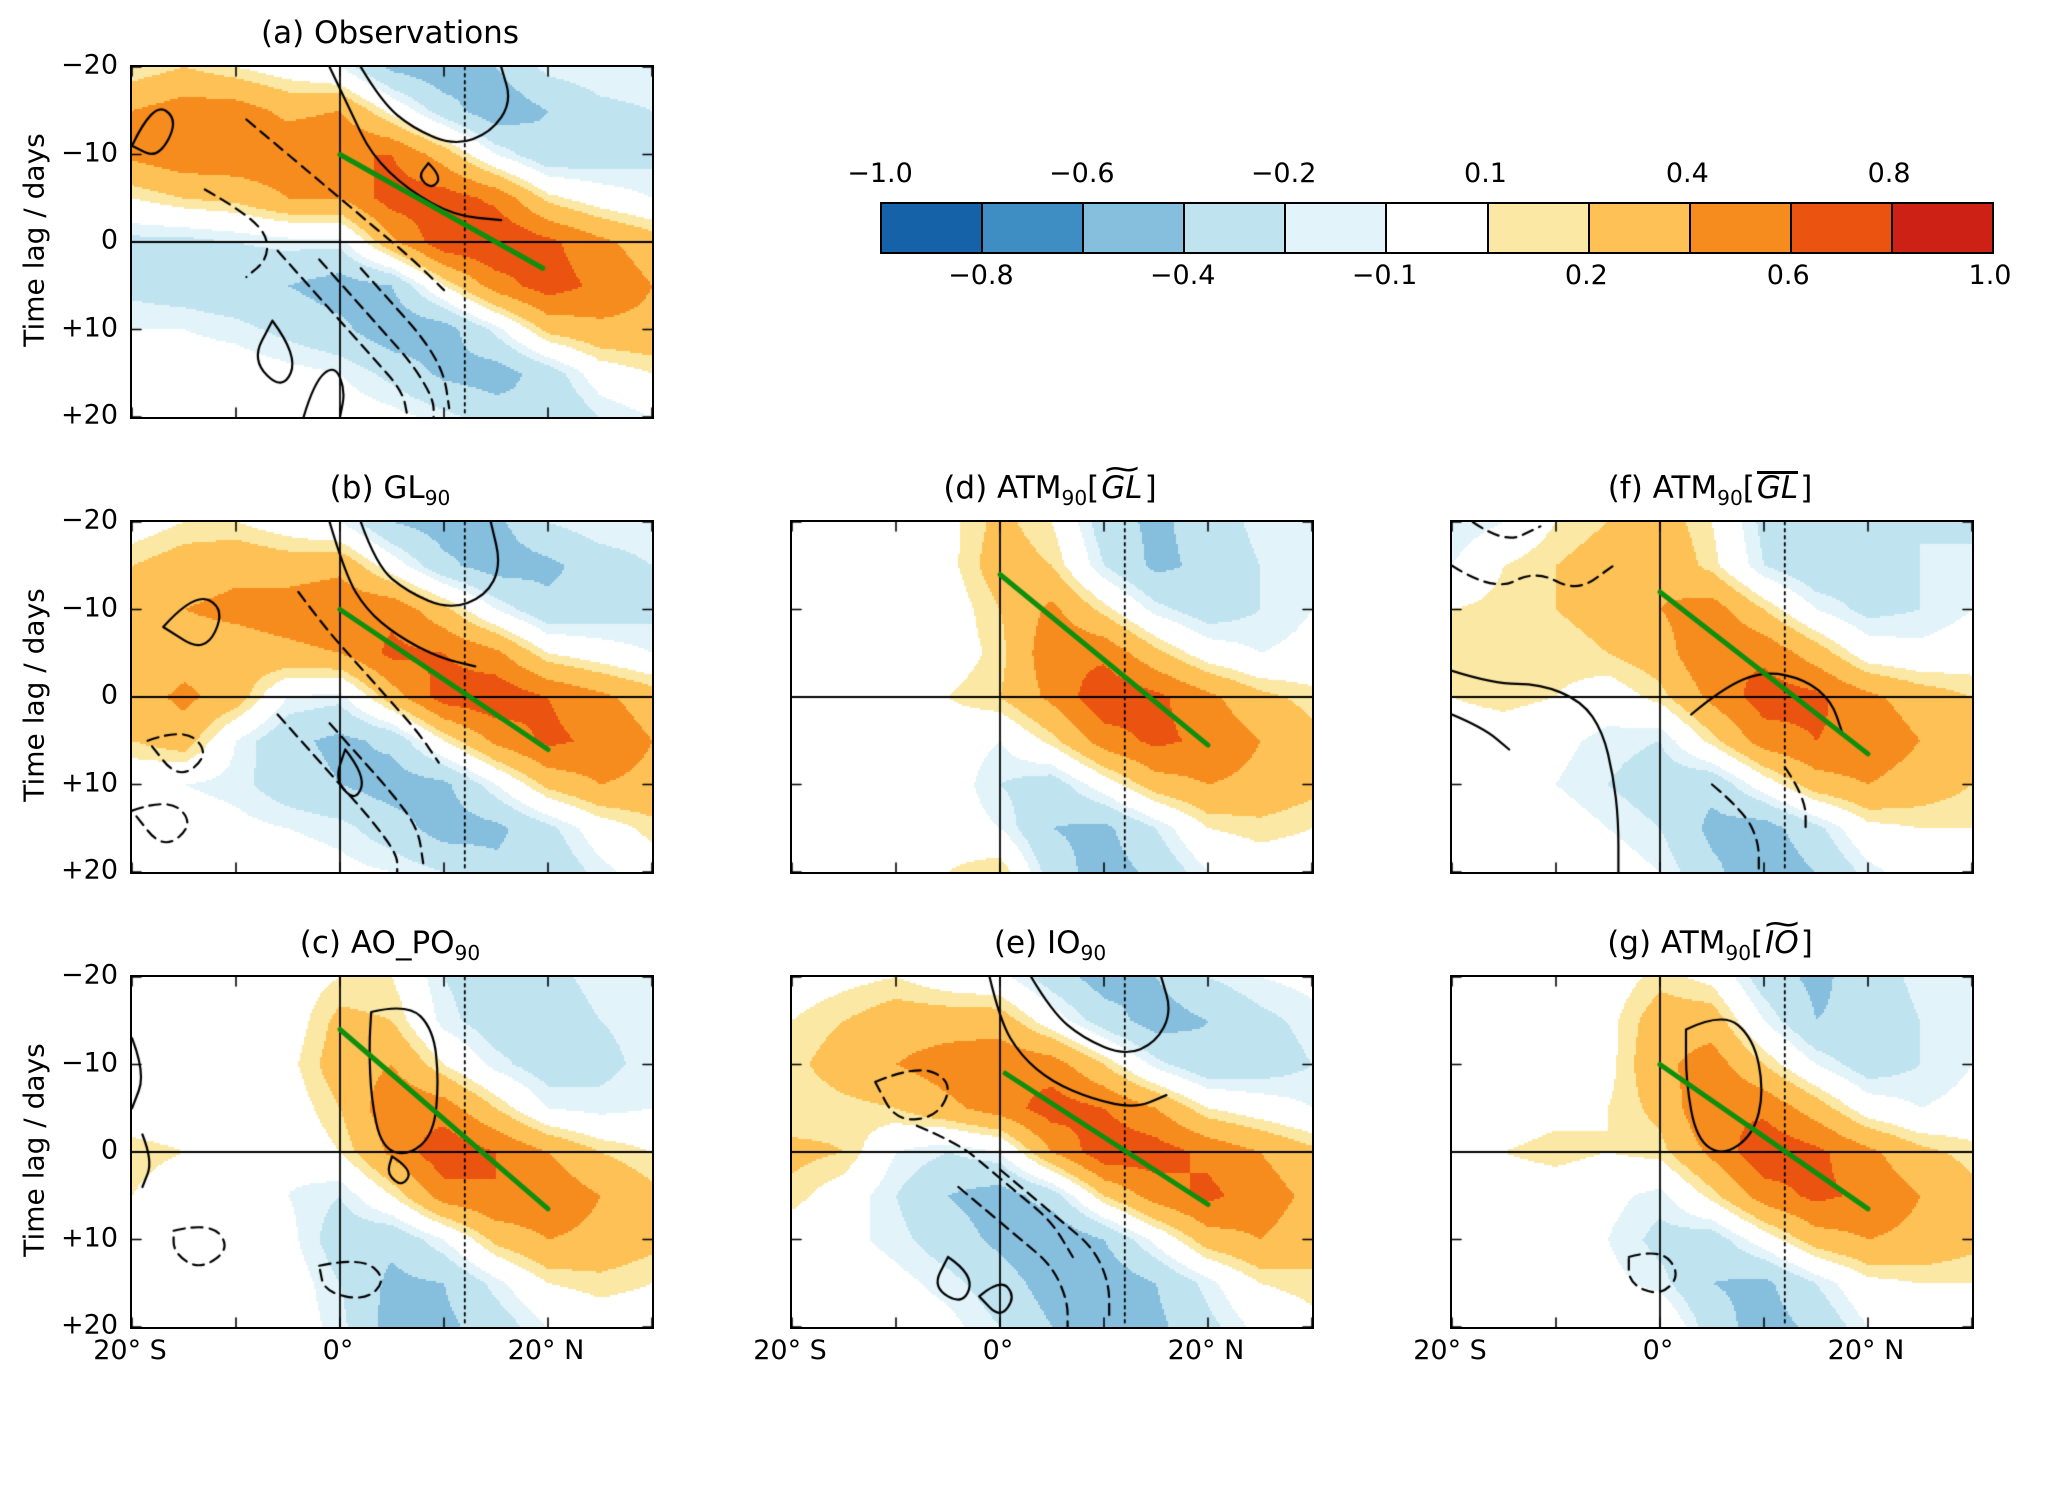  Describe the element at coordinates (377, 943) in the screenshot. I see `panel-title-text: (c) AO_PO` at that location.